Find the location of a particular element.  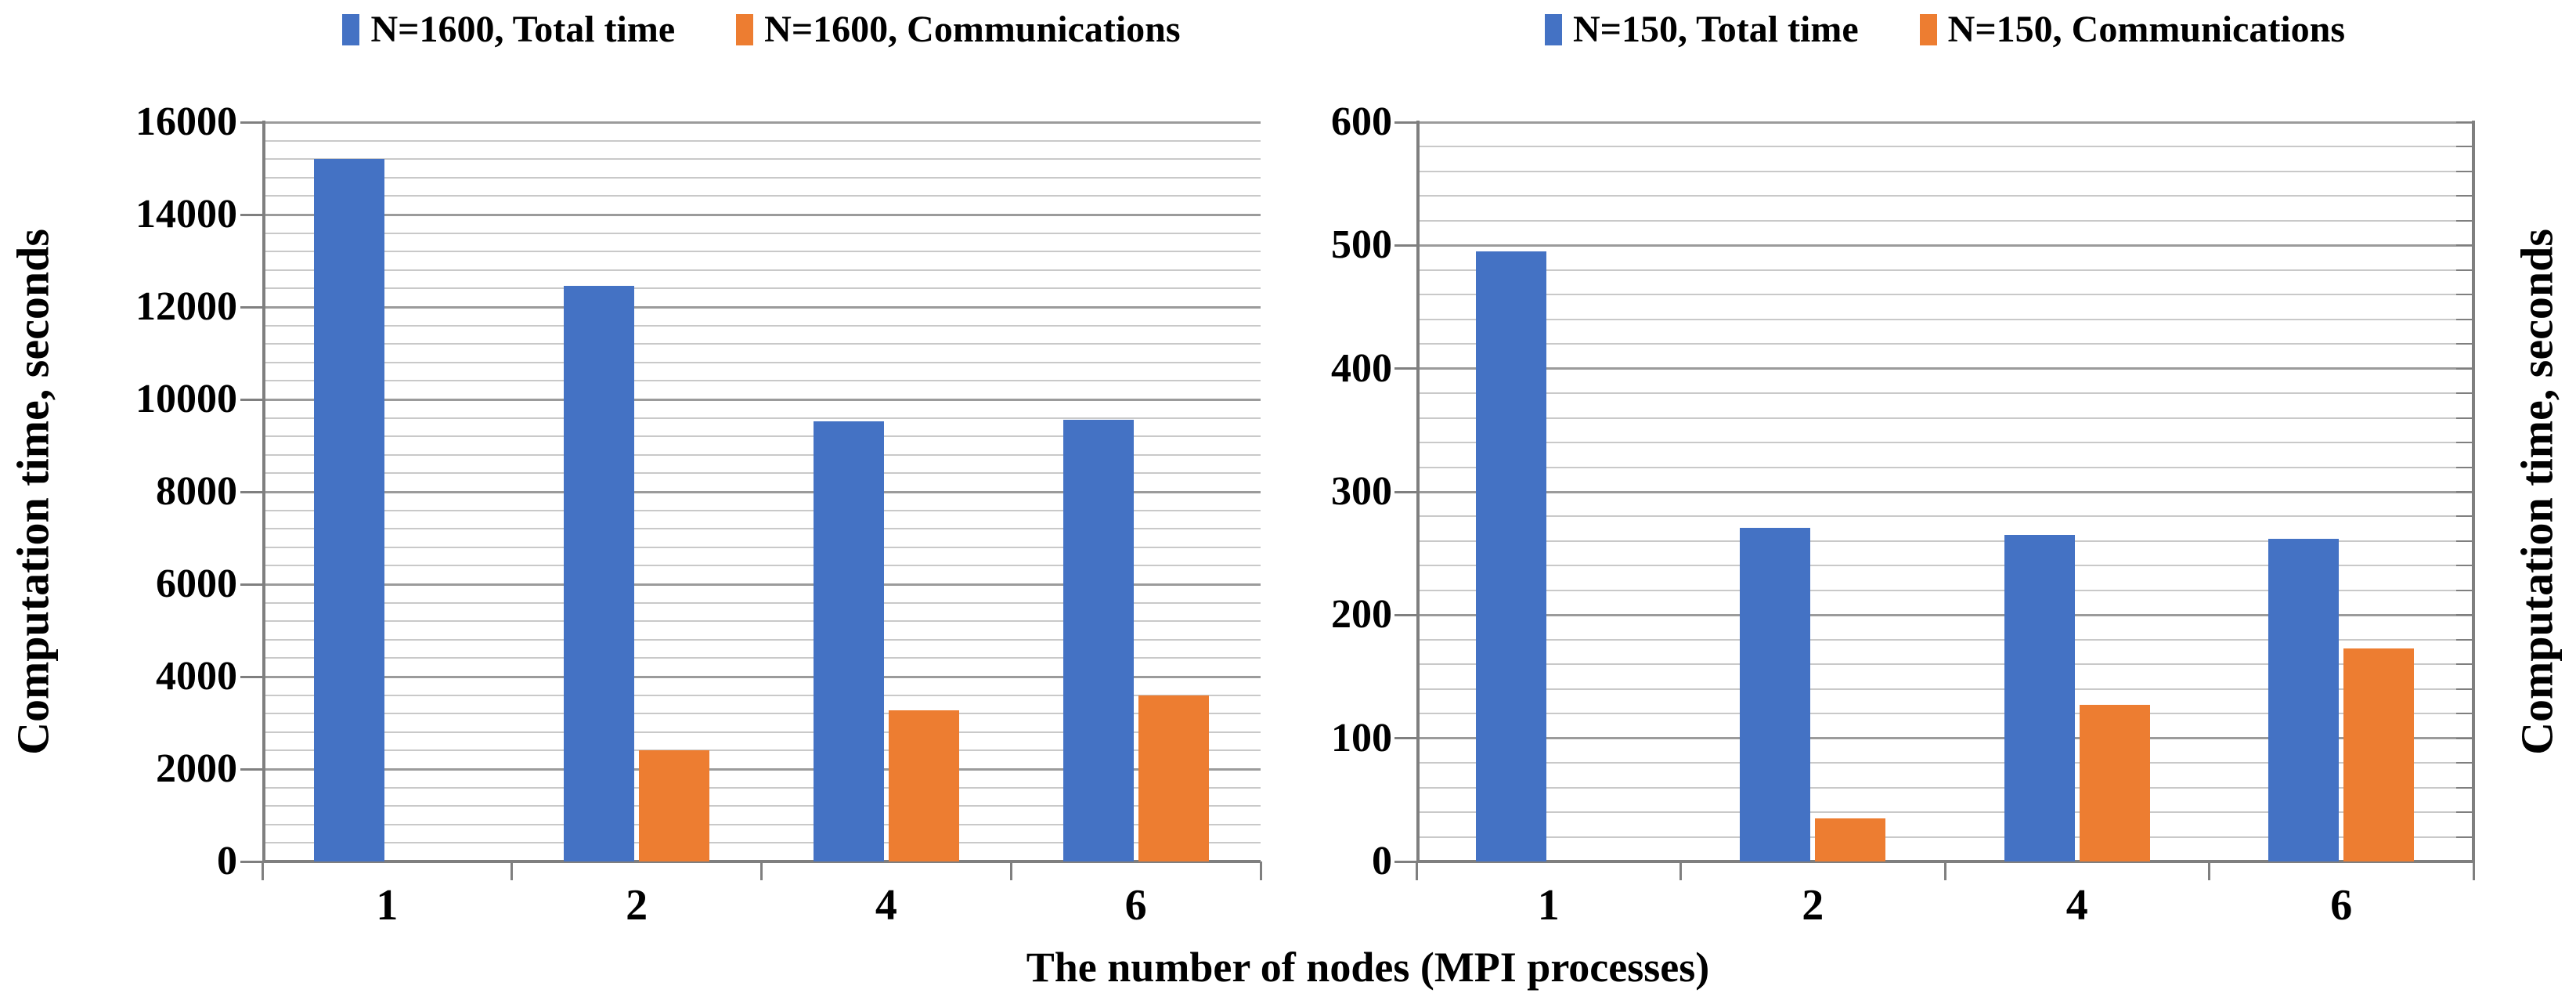

y-tick-label: 100 is located at coordinates (1361, 737).